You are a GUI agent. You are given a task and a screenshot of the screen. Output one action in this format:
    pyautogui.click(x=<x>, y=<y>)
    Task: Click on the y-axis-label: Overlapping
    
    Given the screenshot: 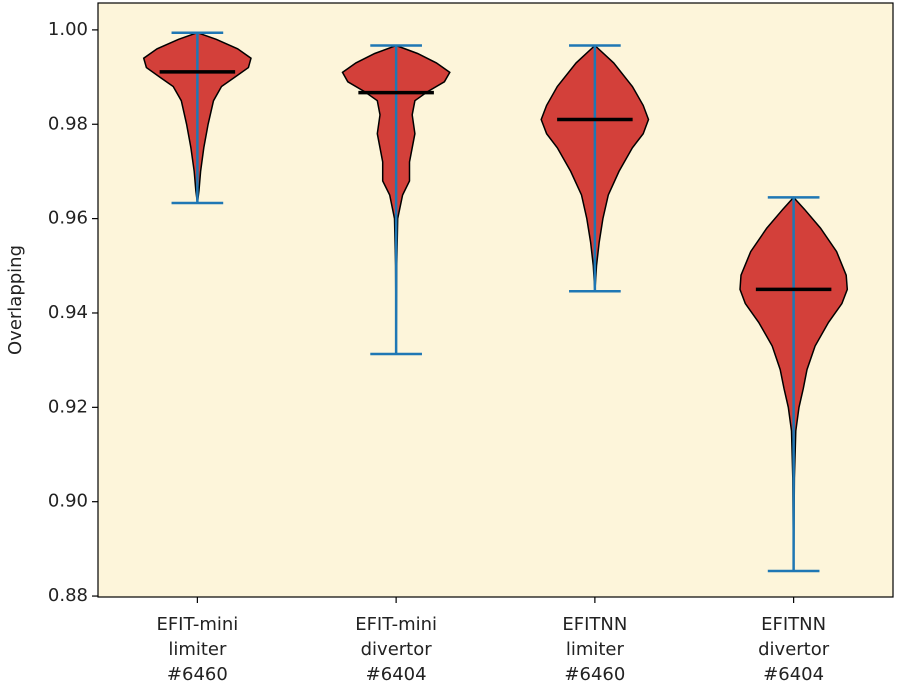 What is the action you would take?
    pyautogui.click(x=15, y=300)
    